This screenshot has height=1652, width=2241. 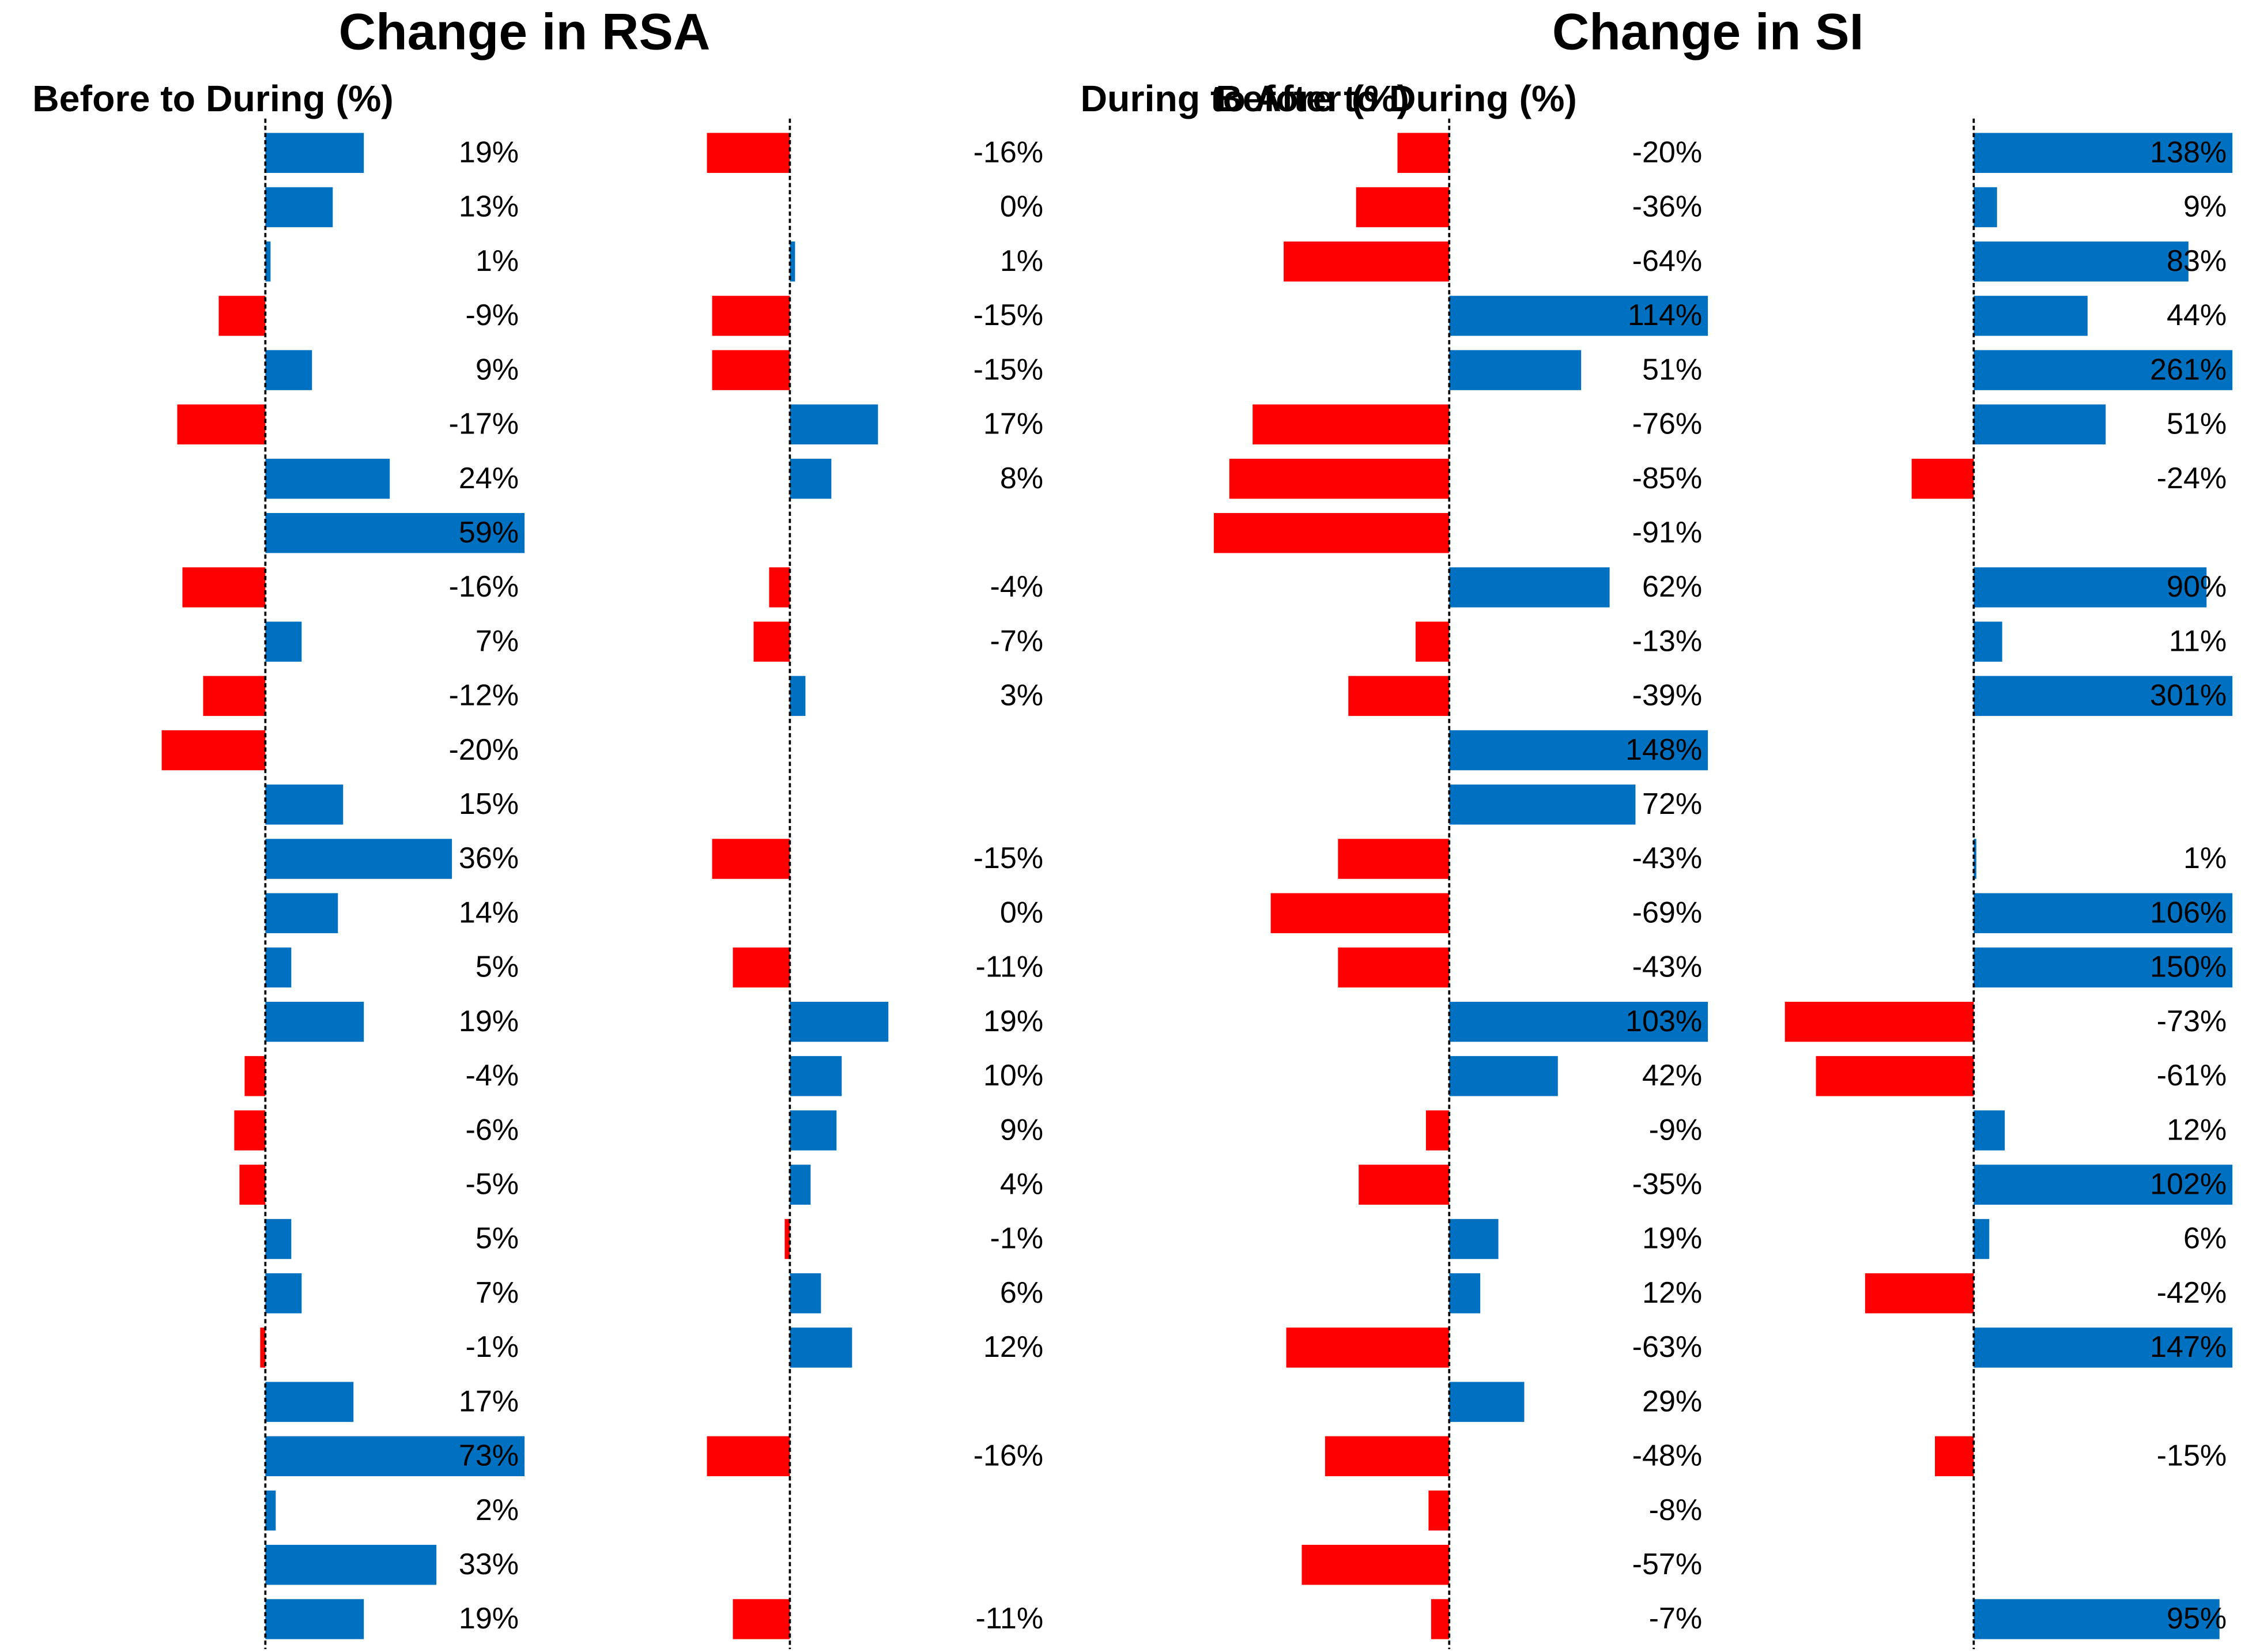 What do you see at coordinates (2192, 479) in the screenshot?
I see `value-label: -24%` at bounding box center [2192, 479].